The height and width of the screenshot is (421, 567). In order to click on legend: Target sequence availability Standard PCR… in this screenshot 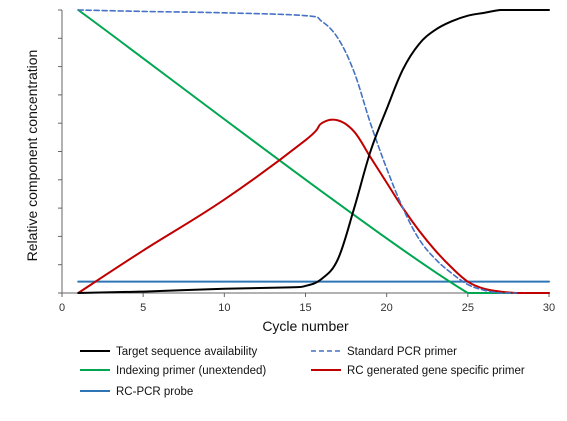, I will do `click(302, 372)`.